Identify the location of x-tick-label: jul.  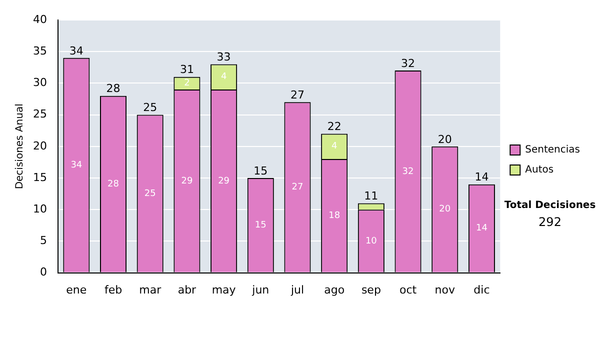
(297, 289).